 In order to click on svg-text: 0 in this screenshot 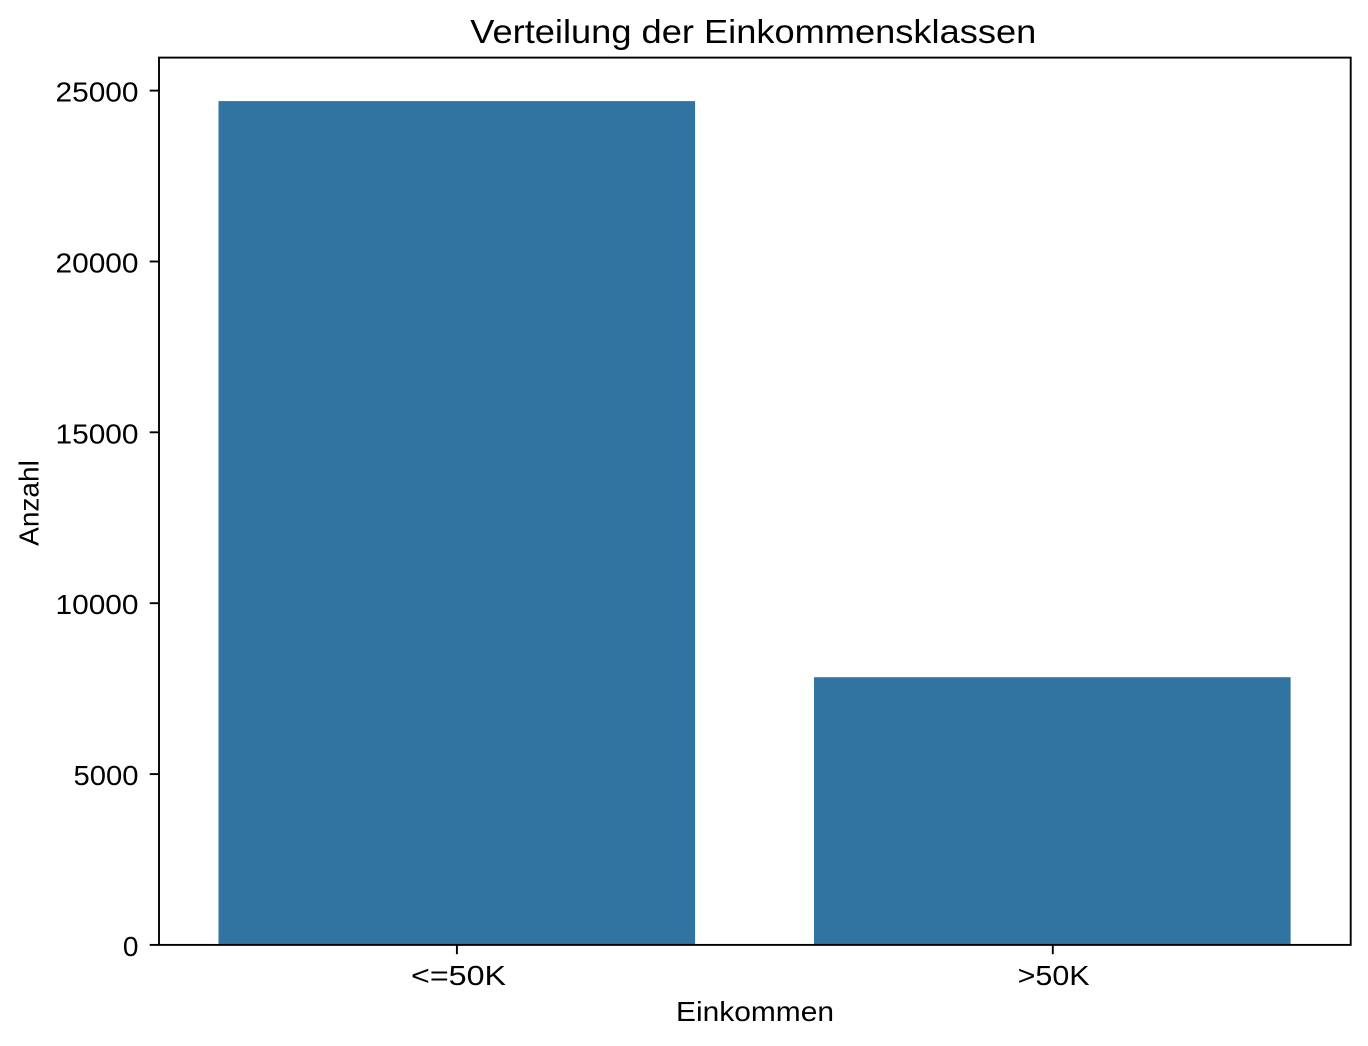, I will do `click(131, 946)`.